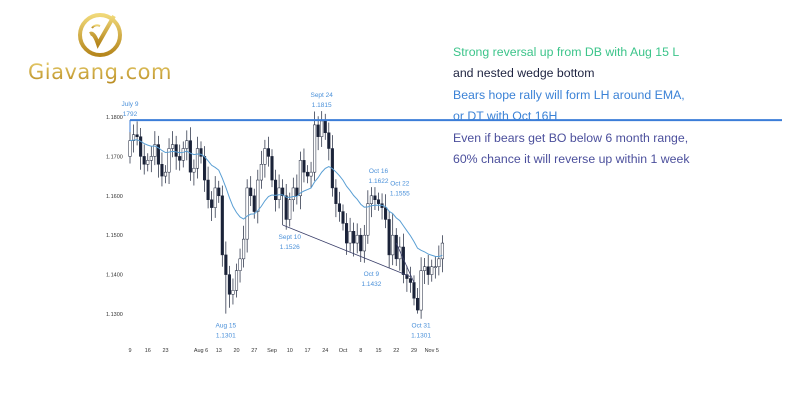  What do you see at coordinates (254, 351) in the screenshot?
I see `x-tick-label: 27` at bounding box center [254, 351].